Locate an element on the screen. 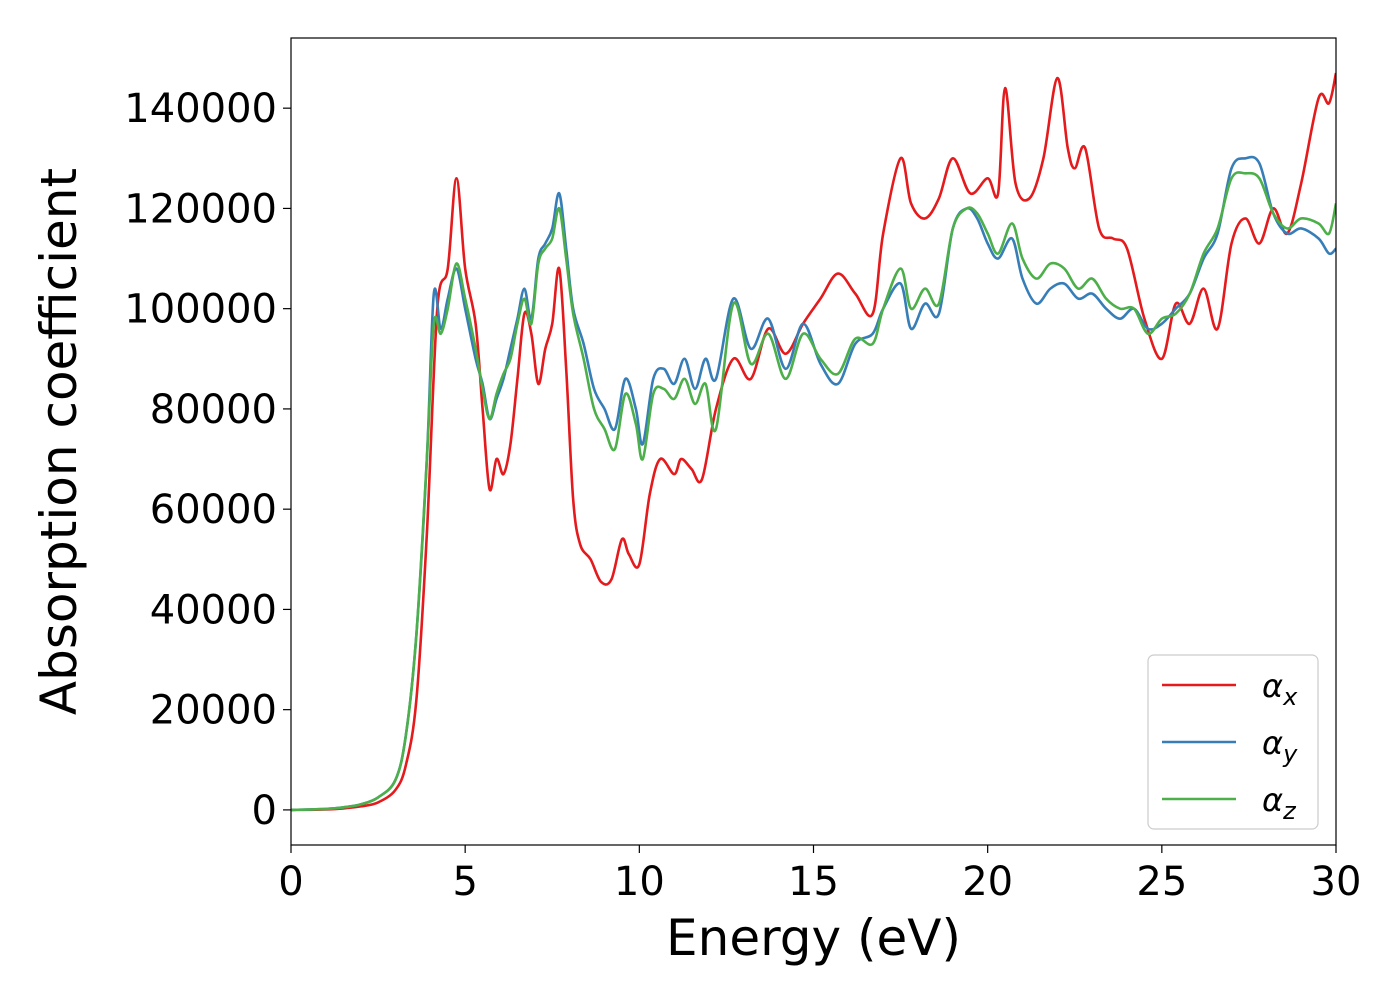 The height and width of the screenshot is (1000, 1400). x-tick-label: 25 is located at coordinates (1161, 882).